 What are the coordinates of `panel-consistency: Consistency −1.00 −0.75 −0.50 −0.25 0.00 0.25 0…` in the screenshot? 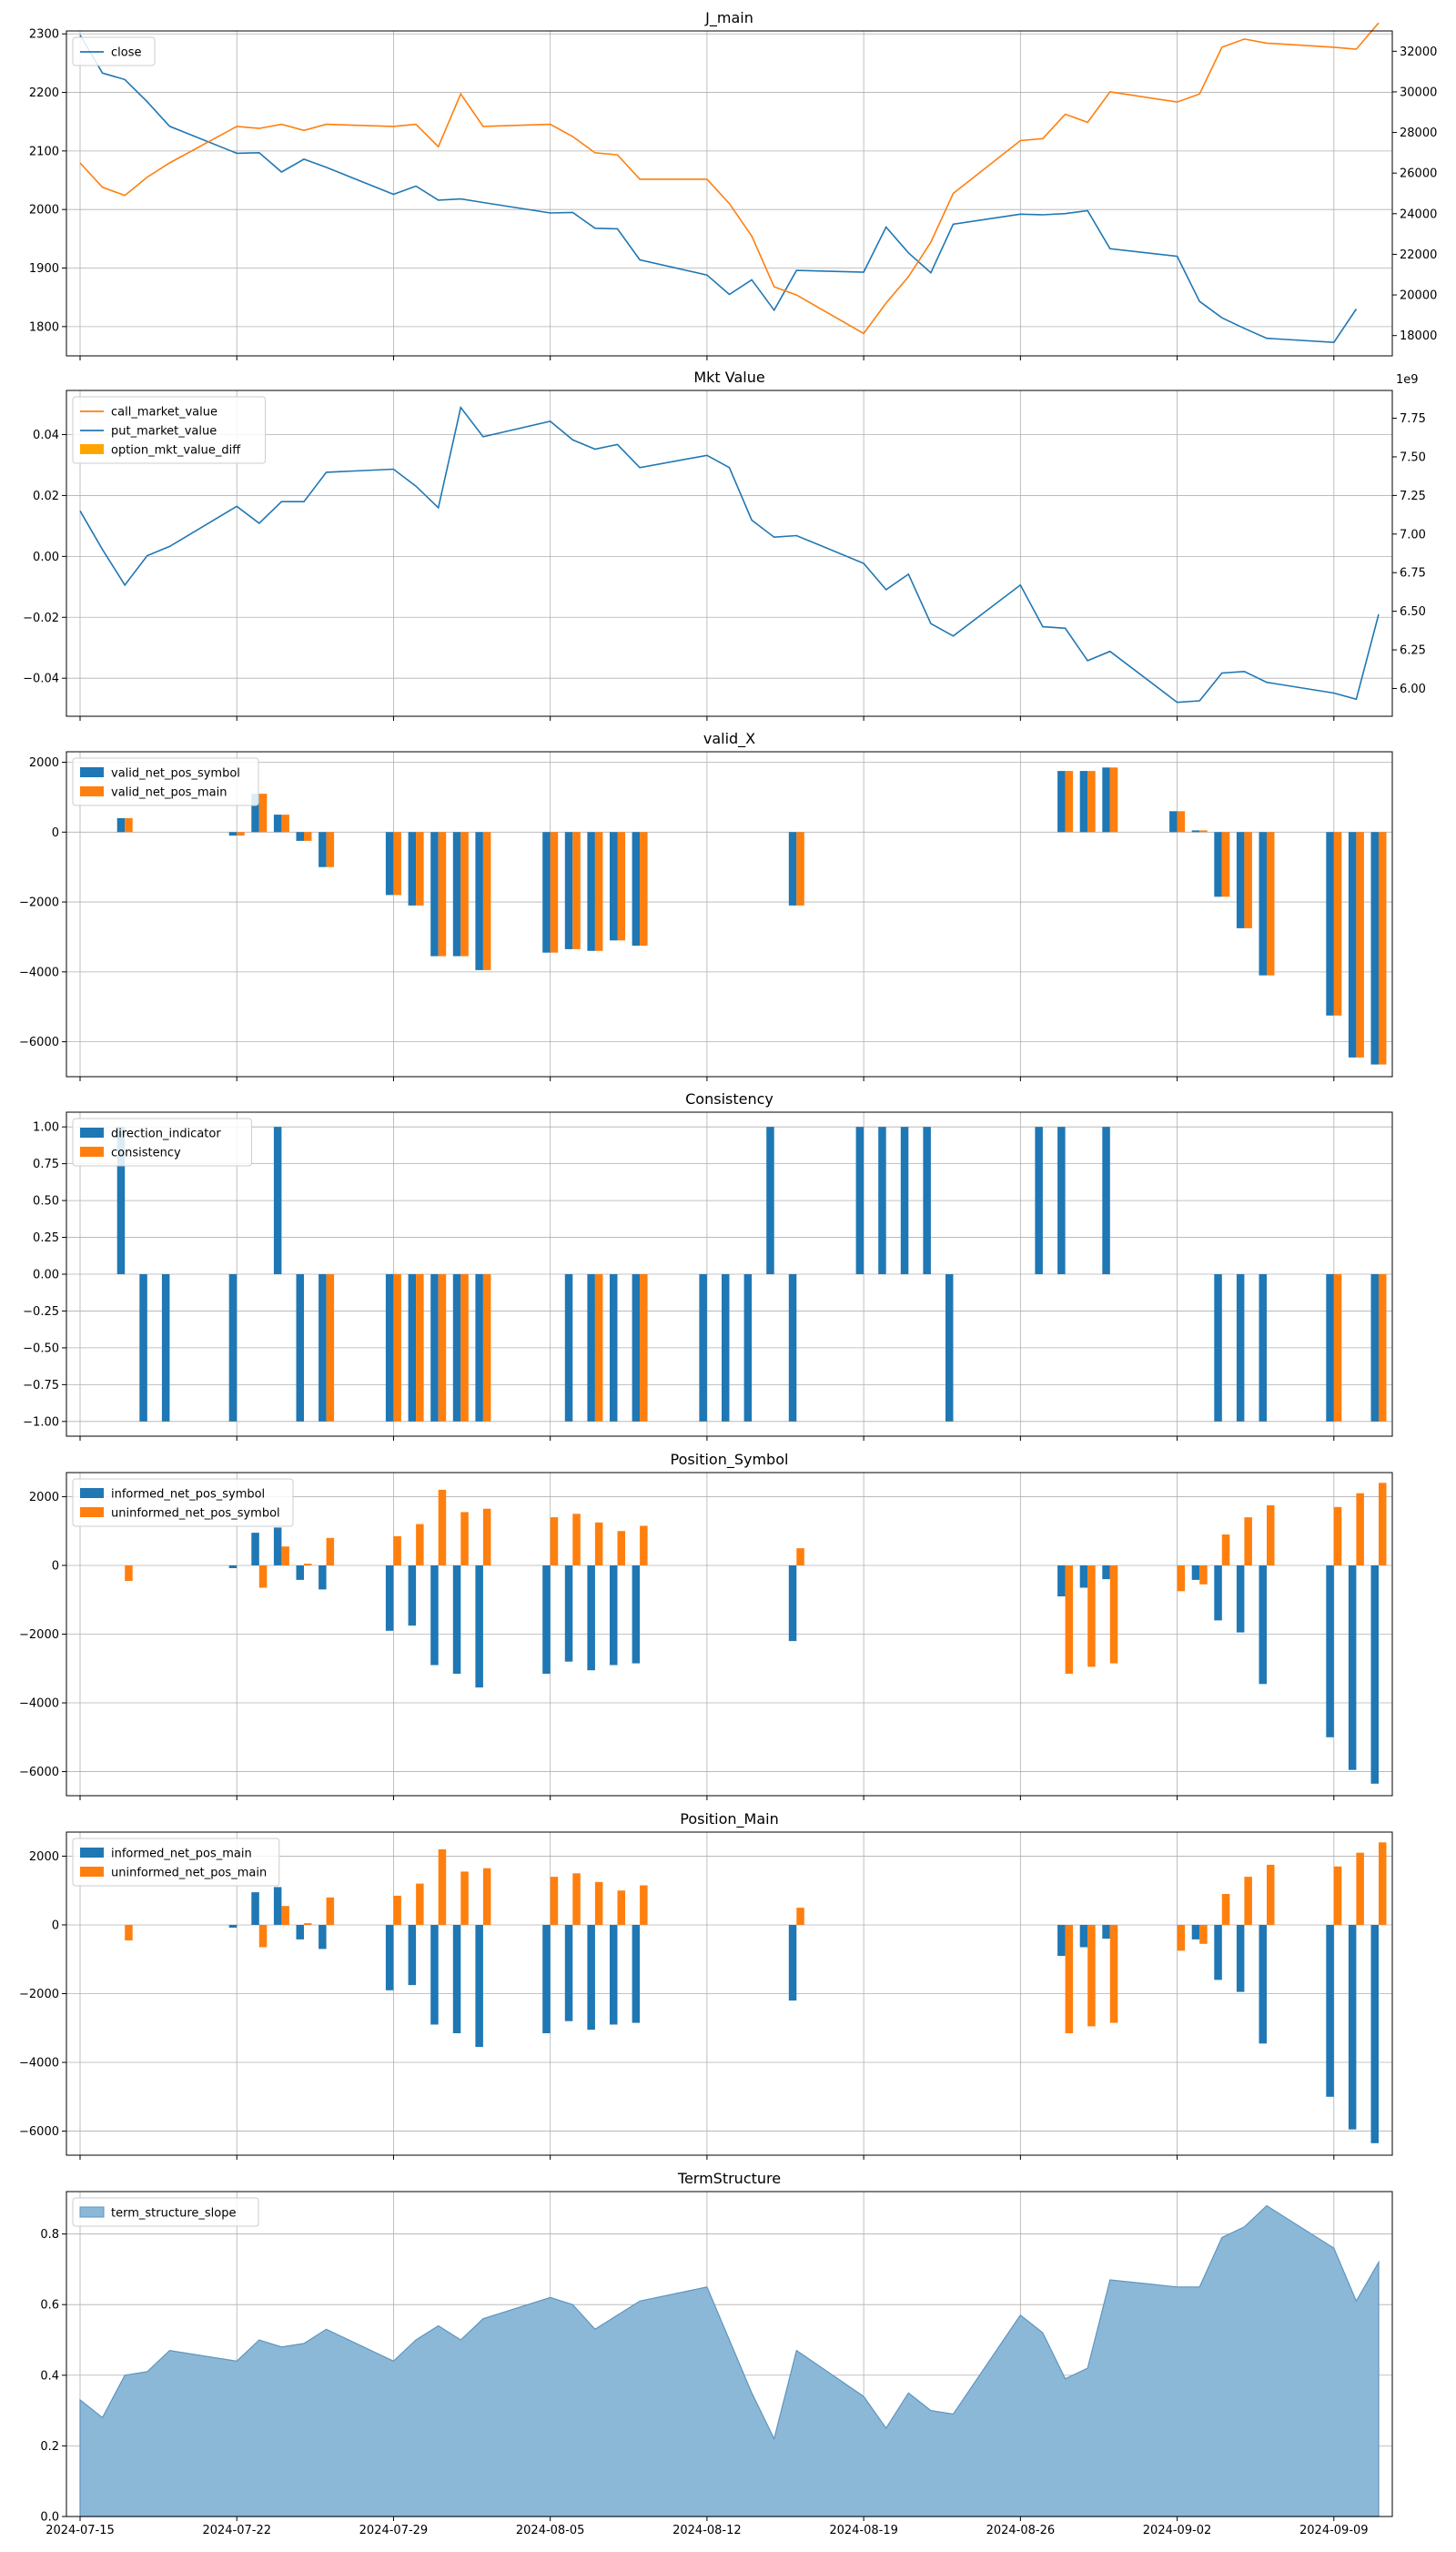 It's located at (708, 1265).